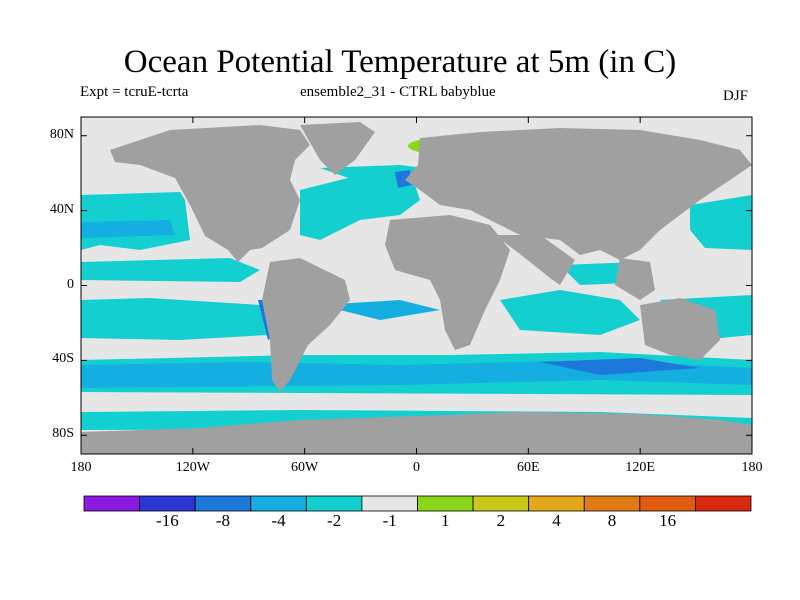 The image size is (800, 600). What do you see at coordinates (578, 194) in the screenshot?
I see `eurasia-land` at bounding box center [578, 194].